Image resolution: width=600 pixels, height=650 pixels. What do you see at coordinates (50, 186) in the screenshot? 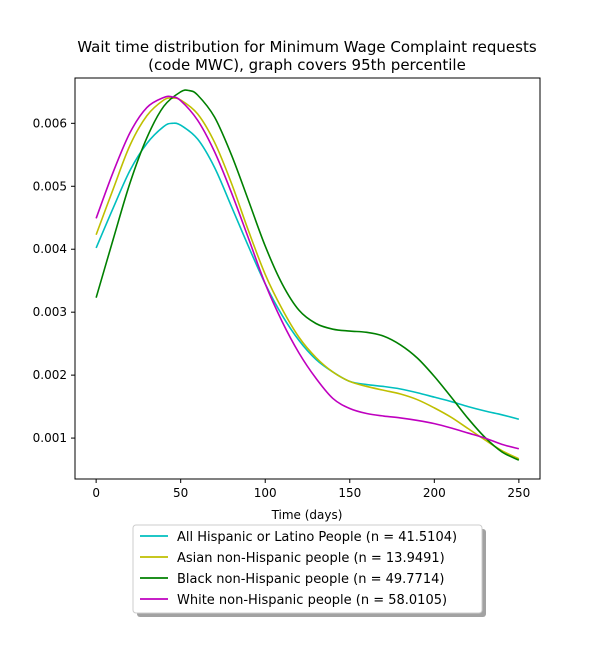
I see `y-tick-label: 0.005` at bounding box center [50, 186].